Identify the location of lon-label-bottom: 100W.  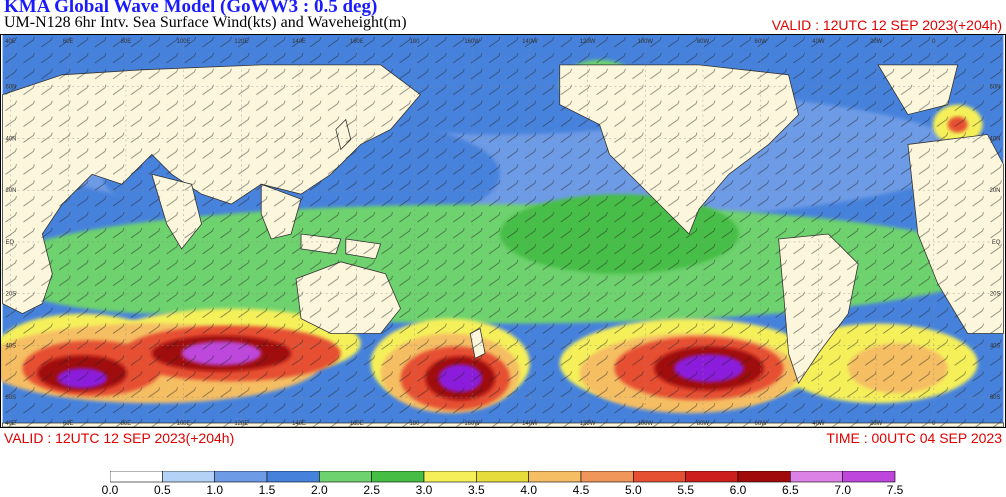
(645, 424).